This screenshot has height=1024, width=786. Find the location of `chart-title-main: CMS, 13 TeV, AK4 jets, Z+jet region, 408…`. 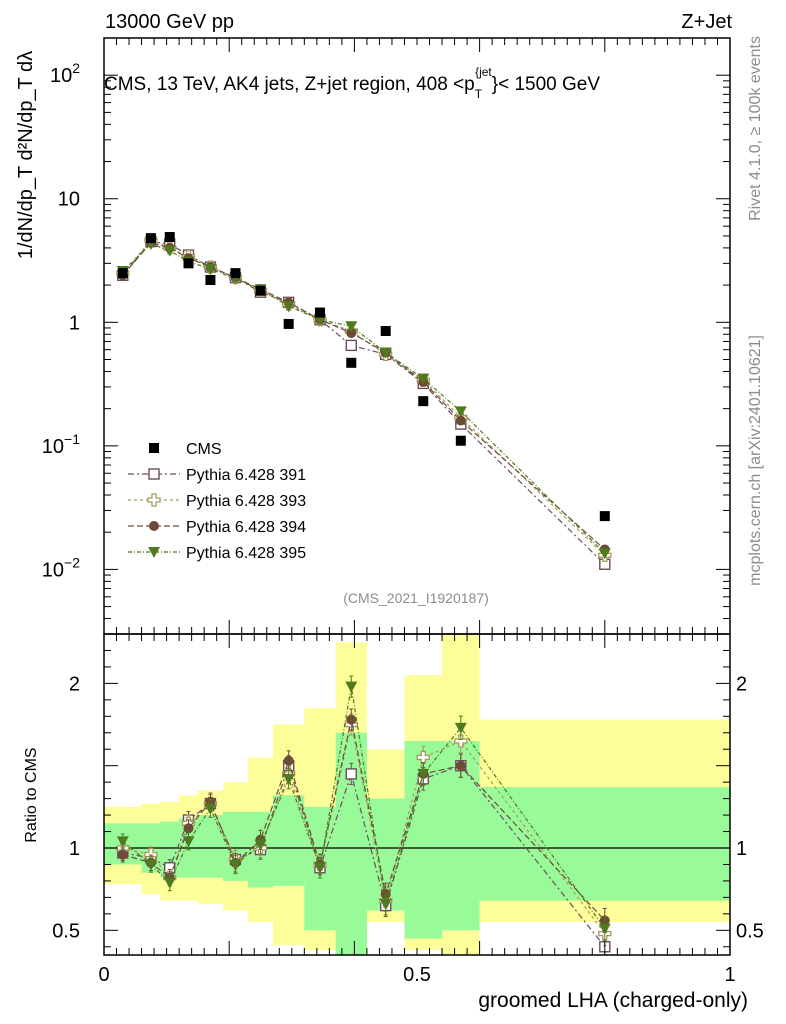

chart-title-main: CMS, 13 TeV, AK4 jets, Z+jet region, 408… is located at coordinates (289, 84).